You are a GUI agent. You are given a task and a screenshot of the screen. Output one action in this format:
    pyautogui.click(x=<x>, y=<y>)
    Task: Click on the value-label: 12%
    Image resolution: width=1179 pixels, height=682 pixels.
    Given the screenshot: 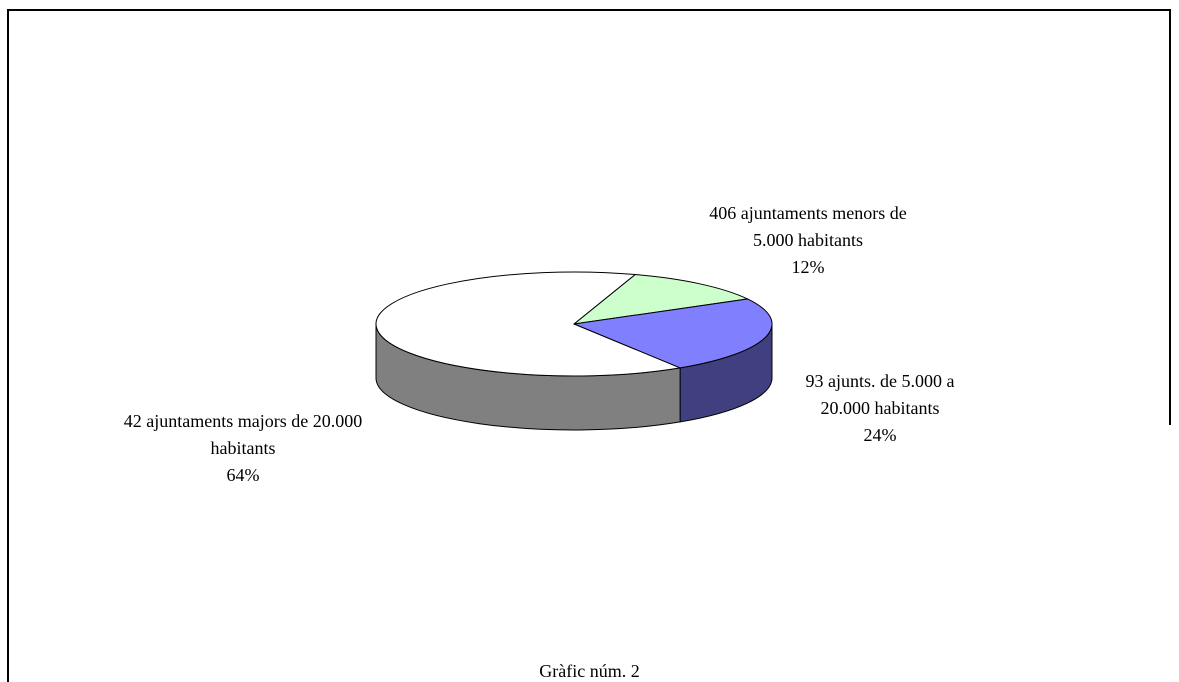 What is the action you would take?
    pyautogui.click(x=808, y=267)
    